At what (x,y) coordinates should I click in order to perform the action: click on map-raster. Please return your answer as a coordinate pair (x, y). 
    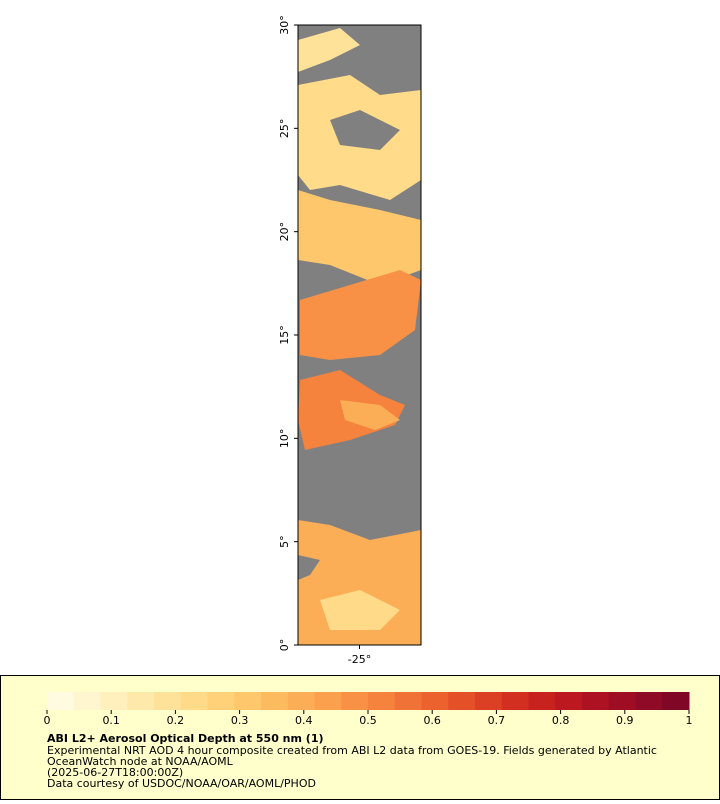
    Looking at the image, I should click on (359, 335).